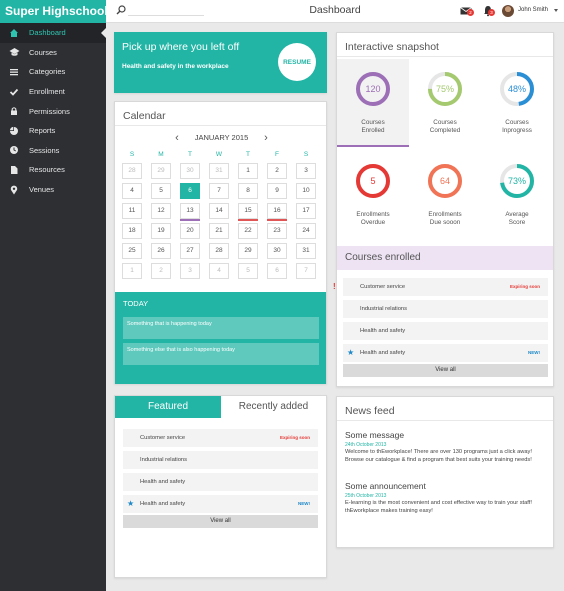 Image resolution: width=564 pixels, height=591 pixels. What do you see at coordinates (221, 328) in the screenshot?
I see `today-event: Something that is happening today` at bounding box center [221, 328].